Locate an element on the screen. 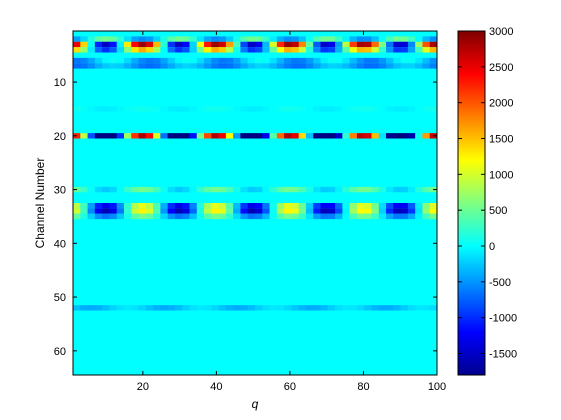 This screenshot has height=420, width=561. colorbar-tick-label: -1000 is located at coordinates (503, 319).